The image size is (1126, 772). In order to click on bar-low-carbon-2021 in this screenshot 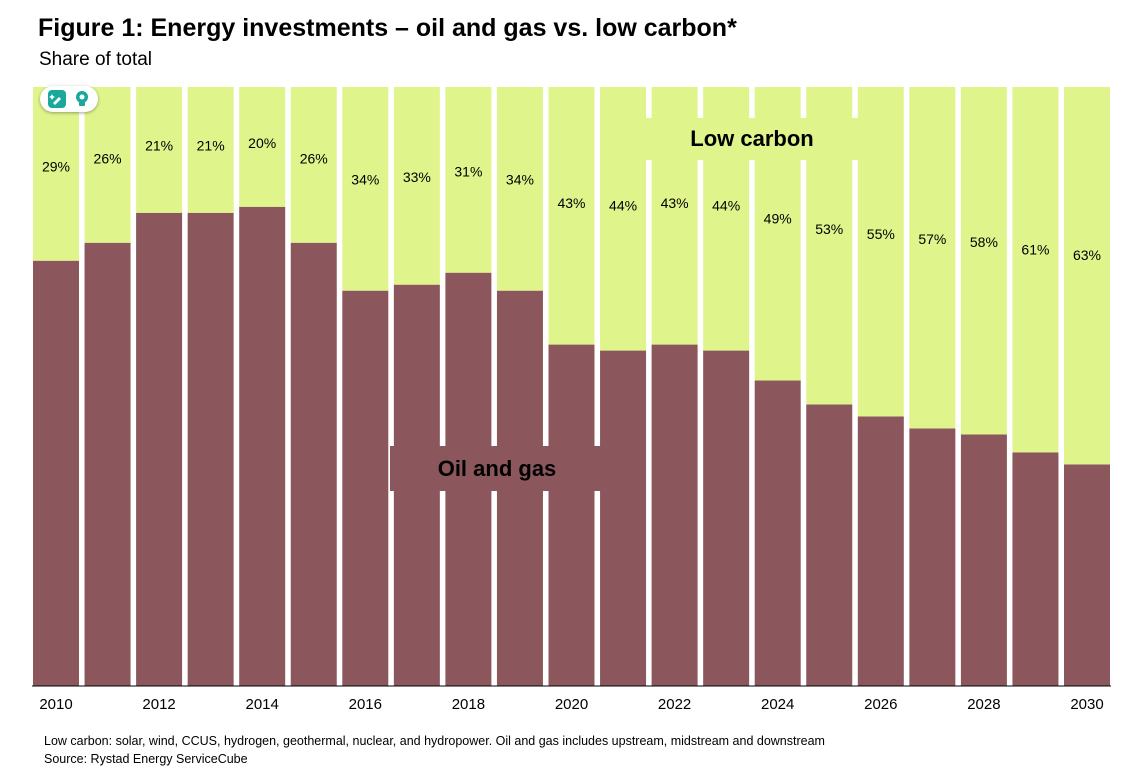, I will do `click(623, 219)`.